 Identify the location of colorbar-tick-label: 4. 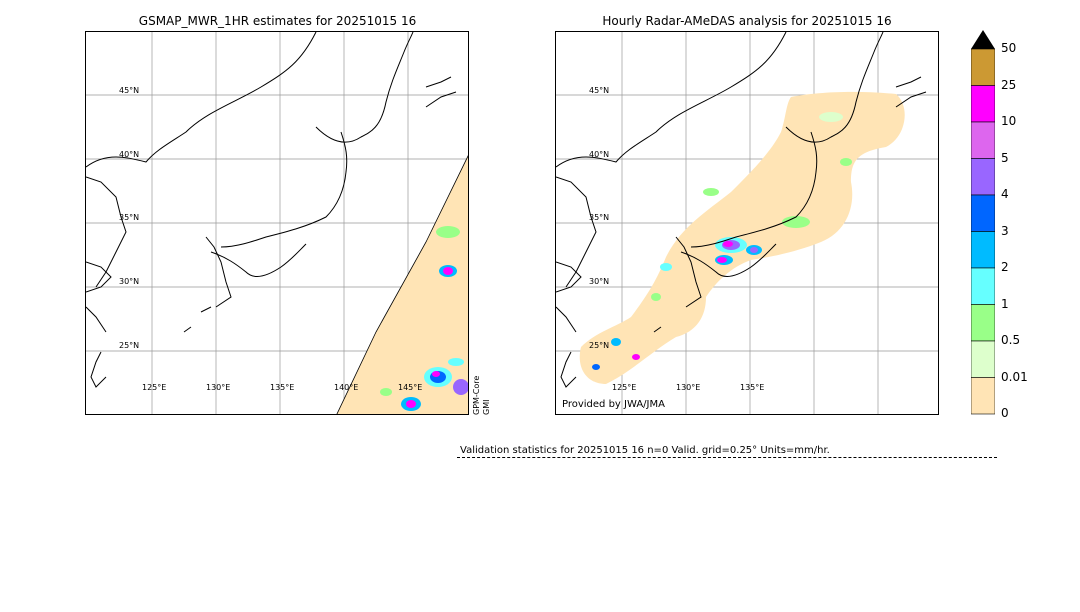
(1005, 194).